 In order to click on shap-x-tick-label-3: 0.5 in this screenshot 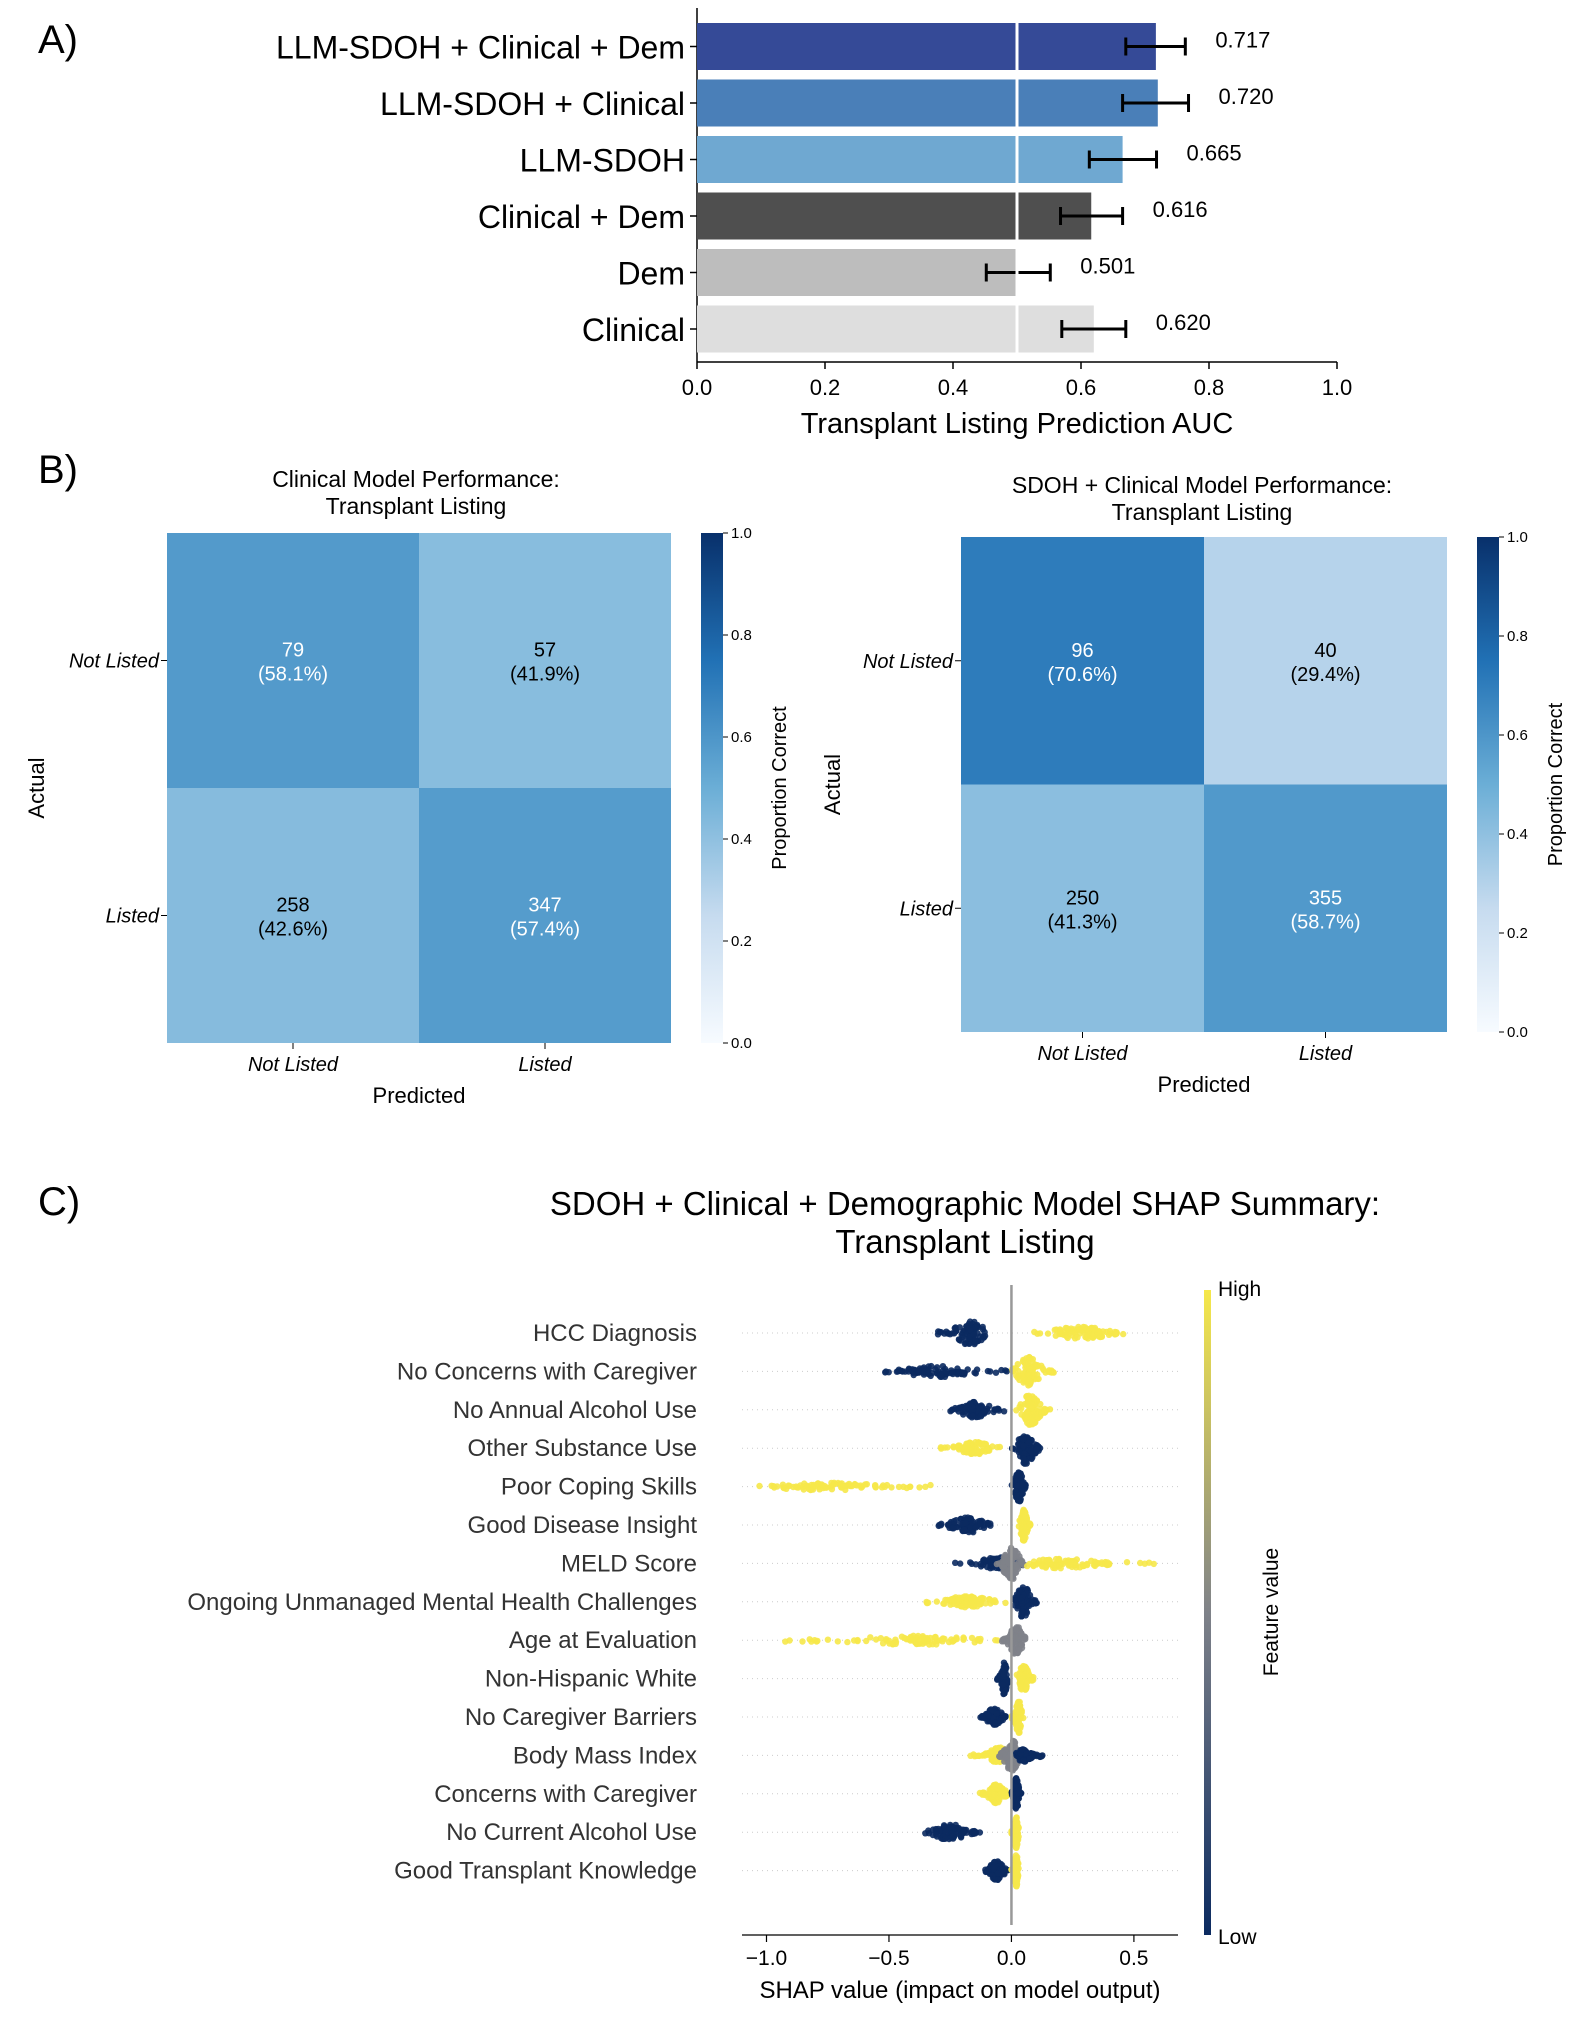, I will do `click(1133, 1958)`.